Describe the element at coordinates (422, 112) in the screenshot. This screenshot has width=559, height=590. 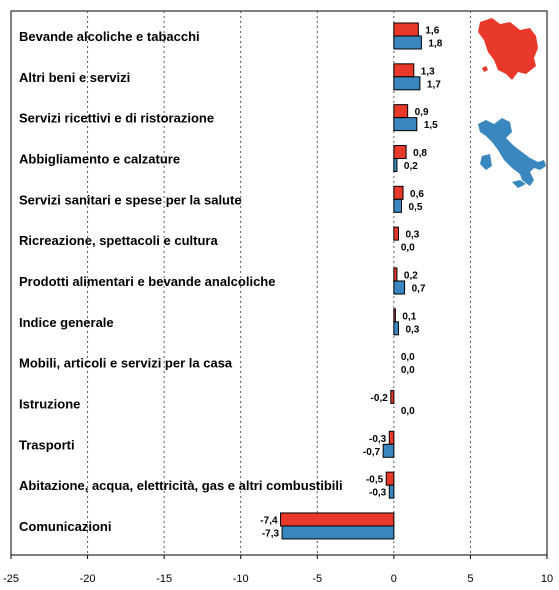
I see `value-label: 0,9` at that location.